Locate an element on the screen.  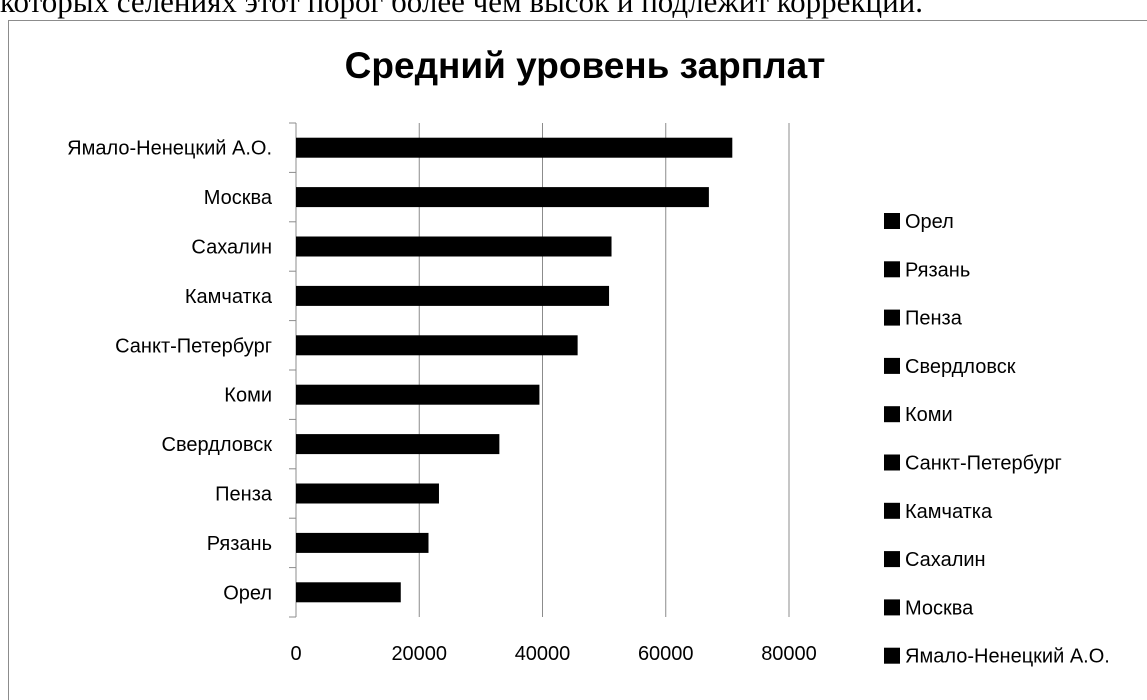
category-label: Пенза is located at coordinates (244, 495).